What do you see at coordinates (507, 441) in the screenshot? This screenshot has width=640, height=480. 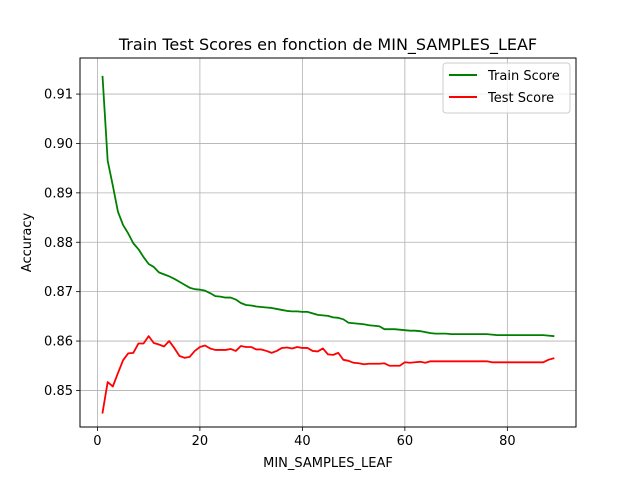 I see `x-tick-label: 80` at bounding box center [507, 441].